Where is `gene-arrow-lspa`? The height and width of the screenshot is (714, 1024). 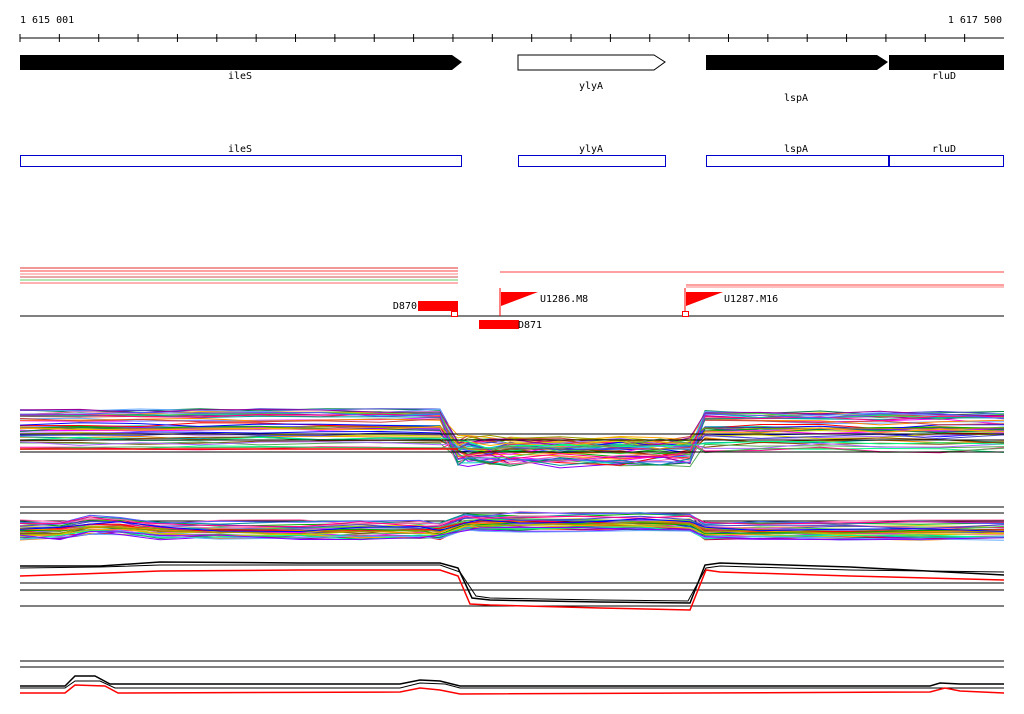 gene-arrow-lspa is located at coordinates (797, 62).